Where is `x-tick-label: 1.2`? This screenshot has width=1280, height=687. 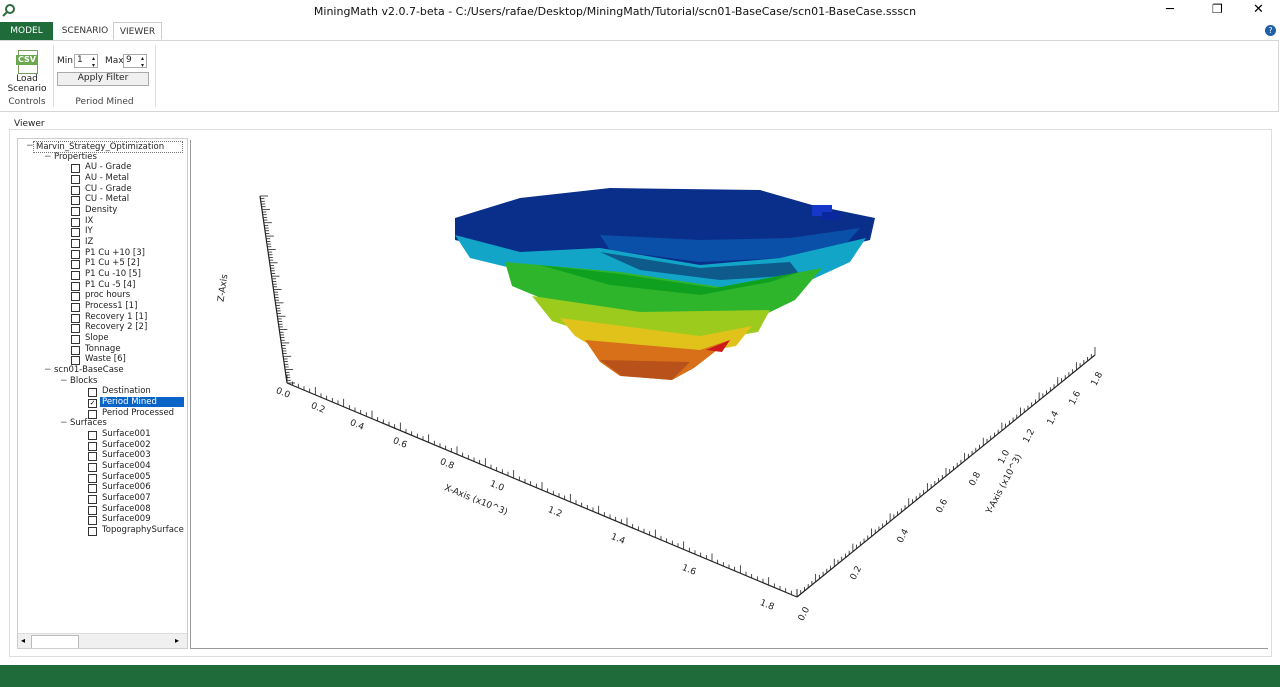
x-tick-label: 1.2 is located at coordinates (554, 512).